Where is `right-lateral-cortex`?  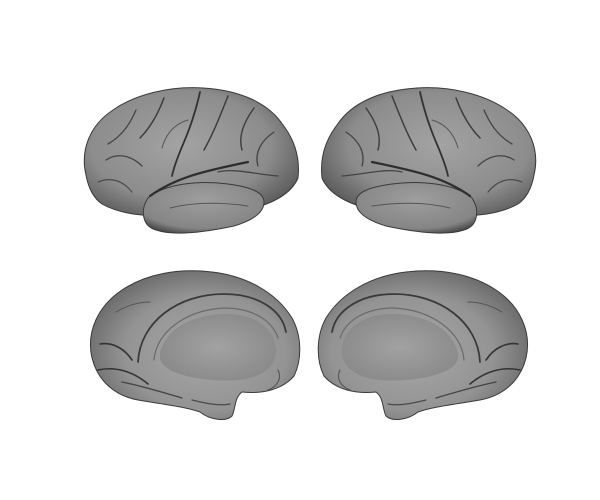 right-lateral-cortex is located at coordinates (429, 152).